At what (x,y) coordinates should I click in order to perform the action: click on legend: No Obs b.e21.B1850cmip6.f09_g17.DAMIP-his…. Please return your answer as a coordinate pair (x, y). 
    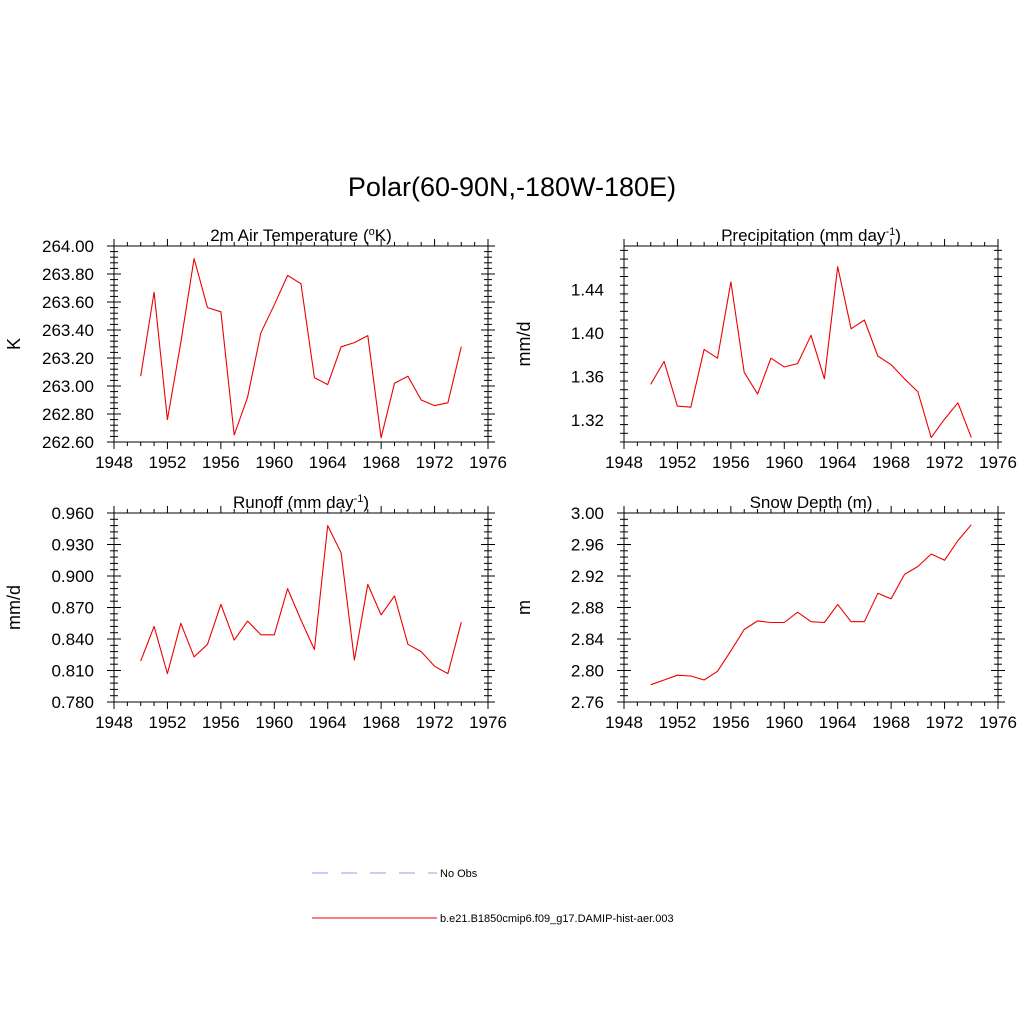
    Looking at the image, I should click on (493, 896).